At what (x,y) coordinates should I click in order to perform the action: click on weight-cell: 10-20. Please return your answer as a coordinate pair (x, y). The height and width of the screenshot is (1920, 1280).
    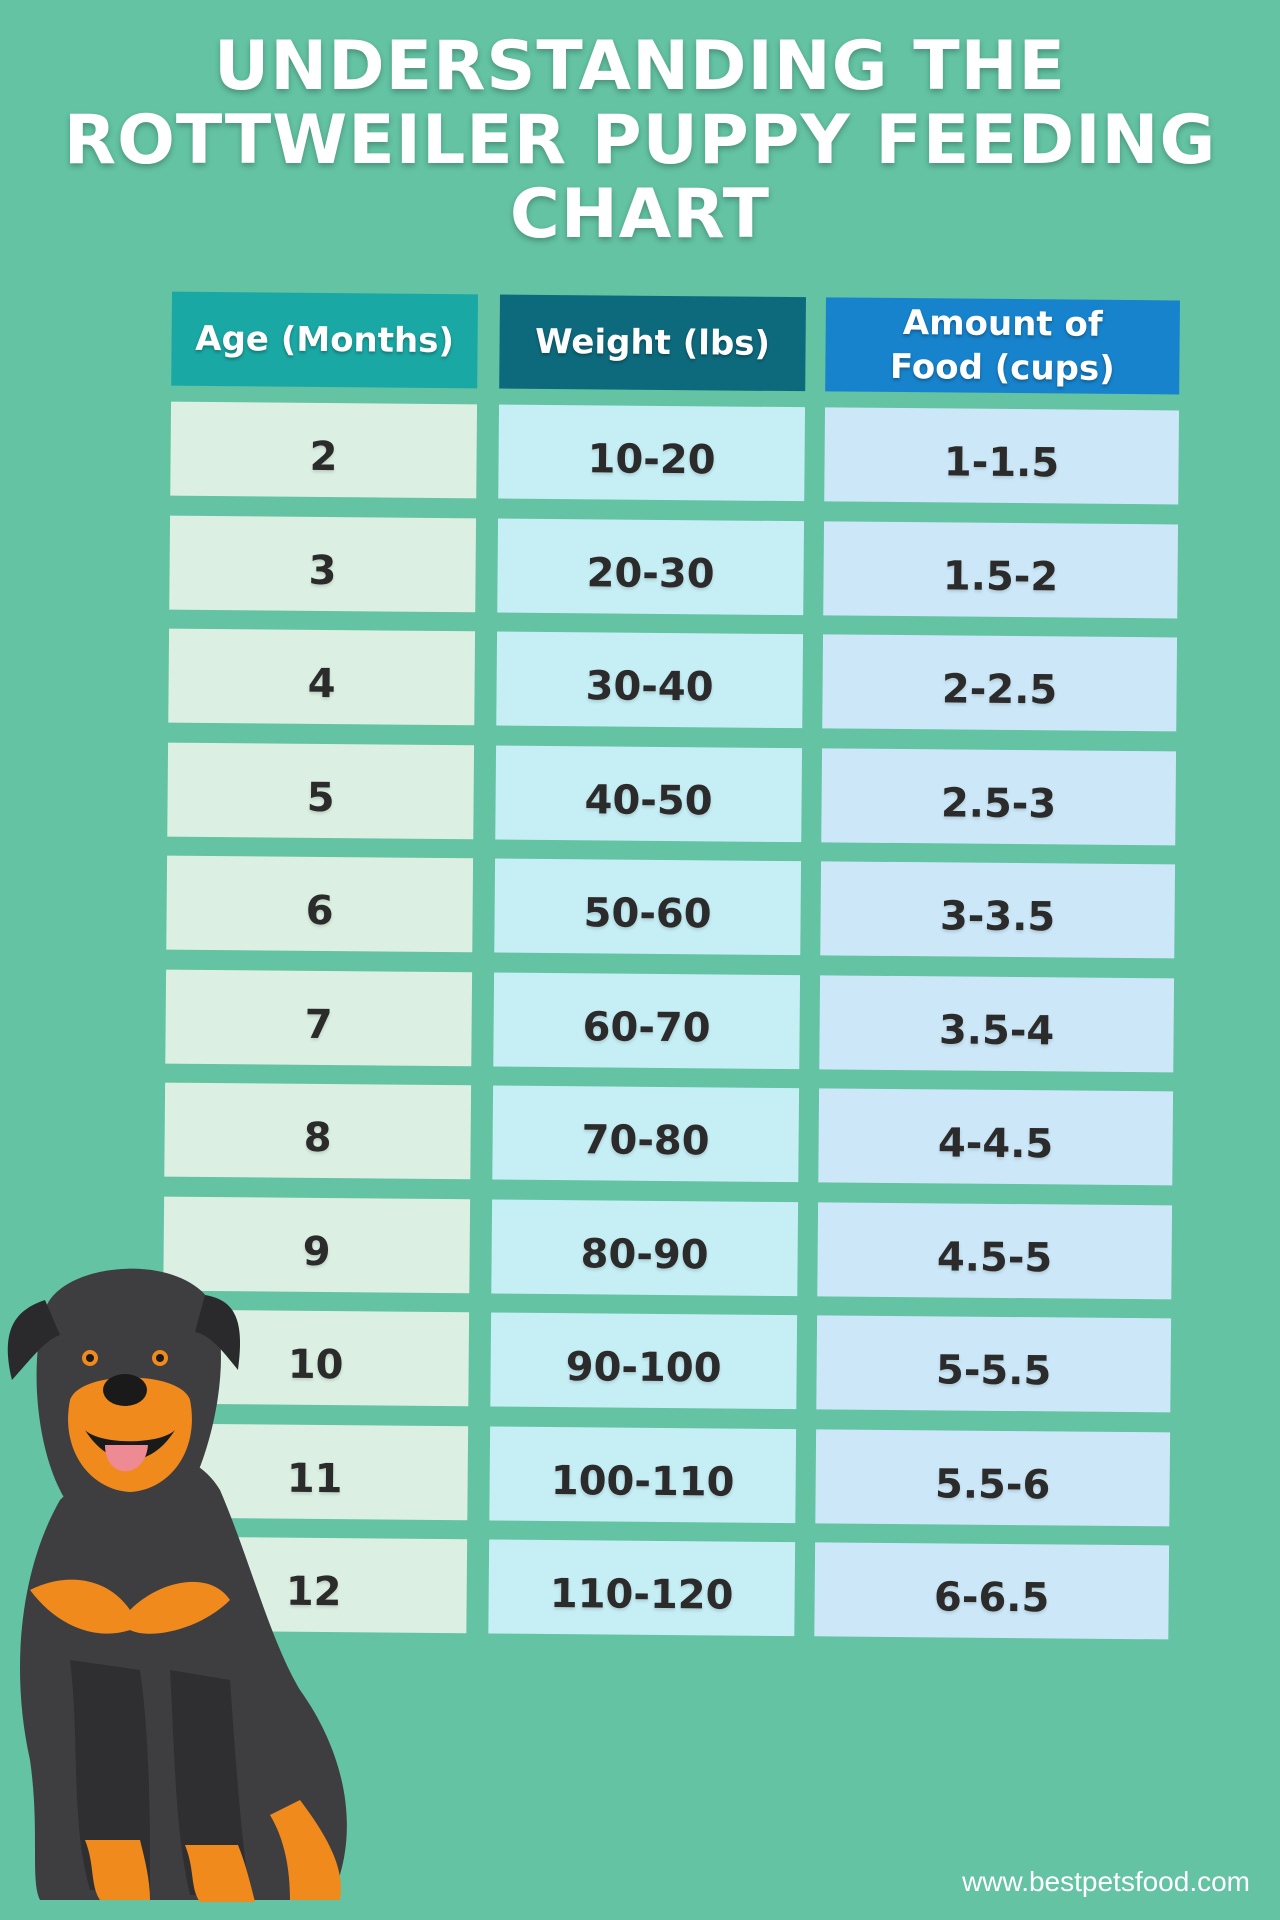
    Looking at the image, I should click on (652, 453).